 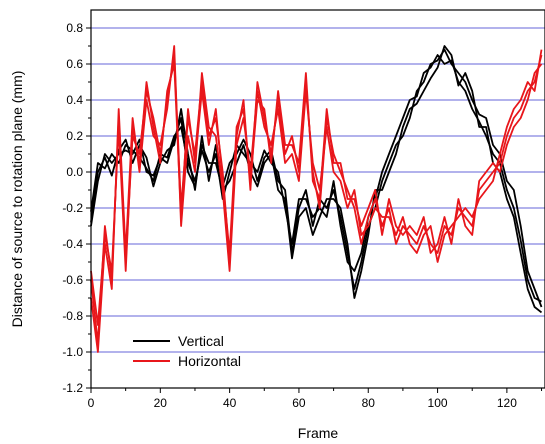 What do you see at coordinates (74, 64) in the screenshot?
I see `y-tick-label-9: 0.6` at bounding box center [74, 64].